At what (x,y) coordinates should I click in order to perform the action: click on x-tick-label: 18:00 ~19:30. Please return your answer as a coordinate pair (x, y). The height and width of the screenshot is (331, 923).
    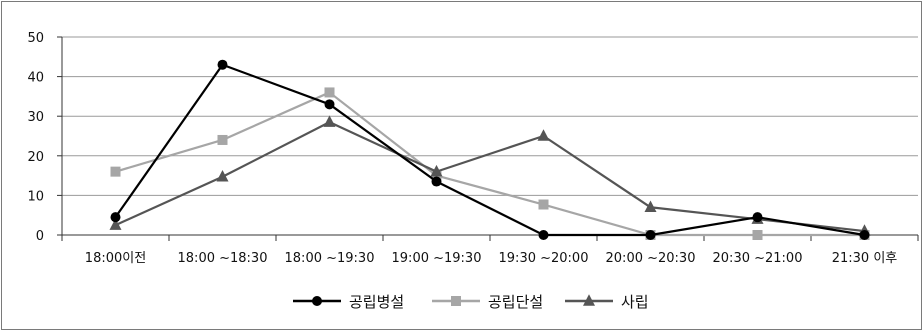
    Looking at the image, I should click on (330, 258).